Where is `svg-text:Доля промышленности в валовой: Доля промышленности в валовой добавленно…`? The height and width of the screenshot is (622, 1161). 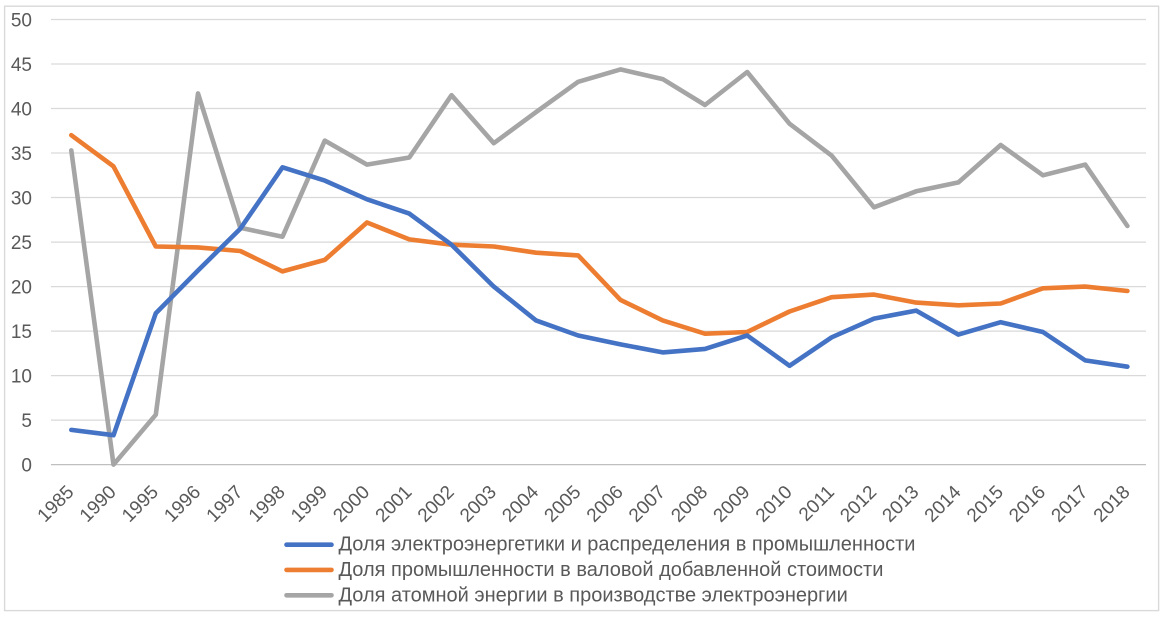
svg-text:Доля промышленности в валовой: Доля промышленности в валовой добавленно… is located at coordinates (611, 570).